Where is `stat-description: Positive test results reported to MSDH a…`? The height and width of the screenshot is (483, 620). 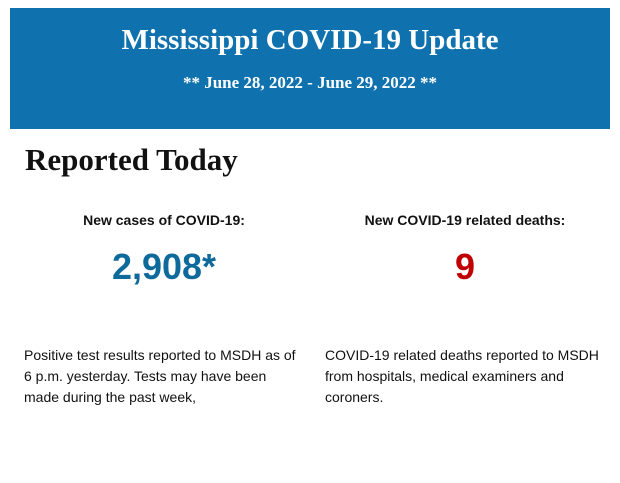
stat-description: Positive test results reported to MSDH a… is located at coordinates (160, 376).